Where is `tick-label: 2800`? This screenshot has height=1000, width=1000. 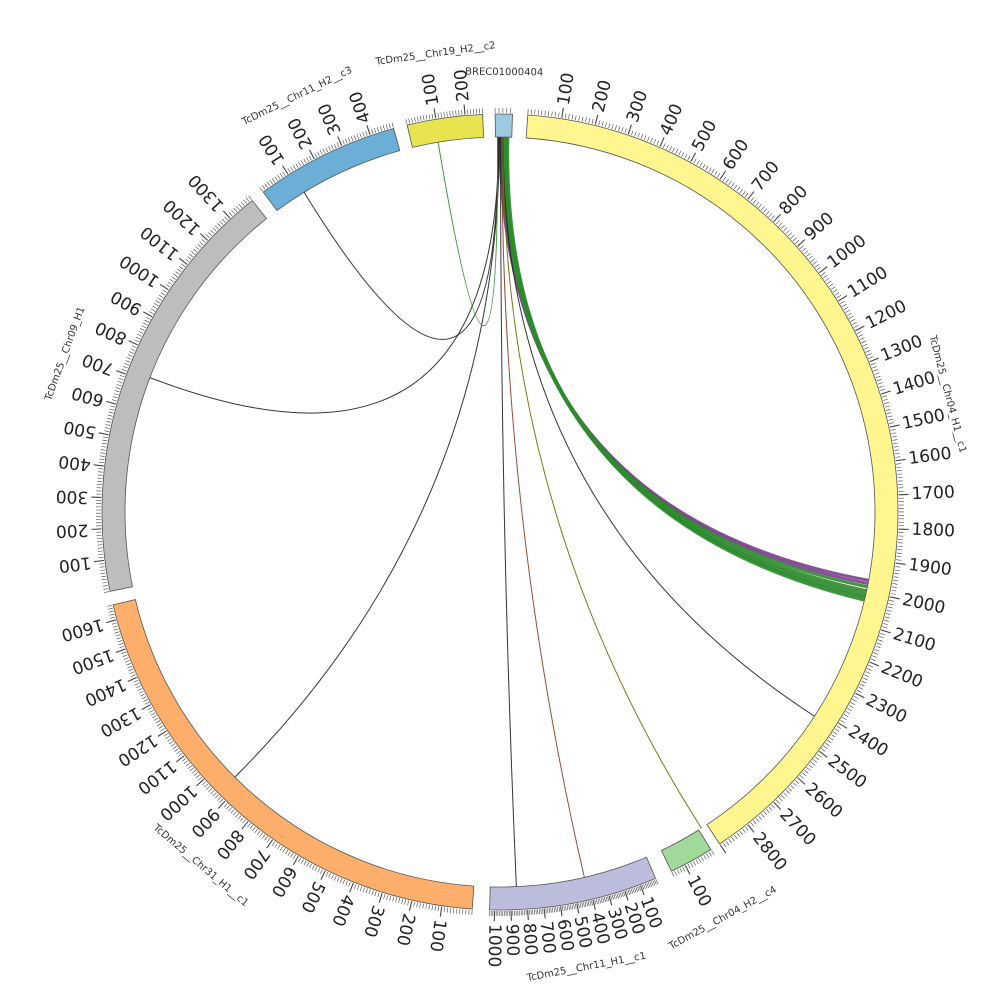
tick-label: 2800 is located at coordinates (769, 852).